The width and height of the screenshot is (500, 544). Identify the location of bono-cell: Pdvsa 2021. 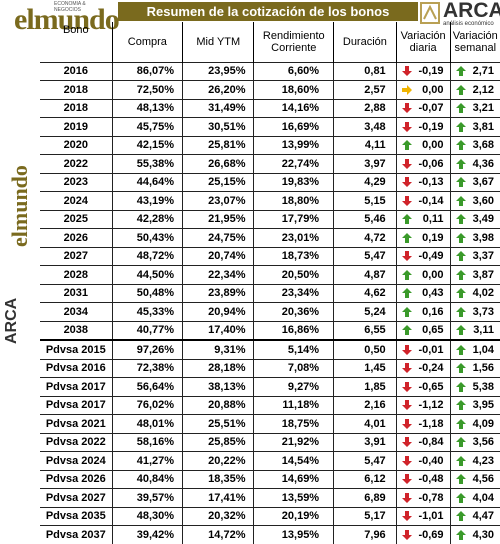
(76, 423).